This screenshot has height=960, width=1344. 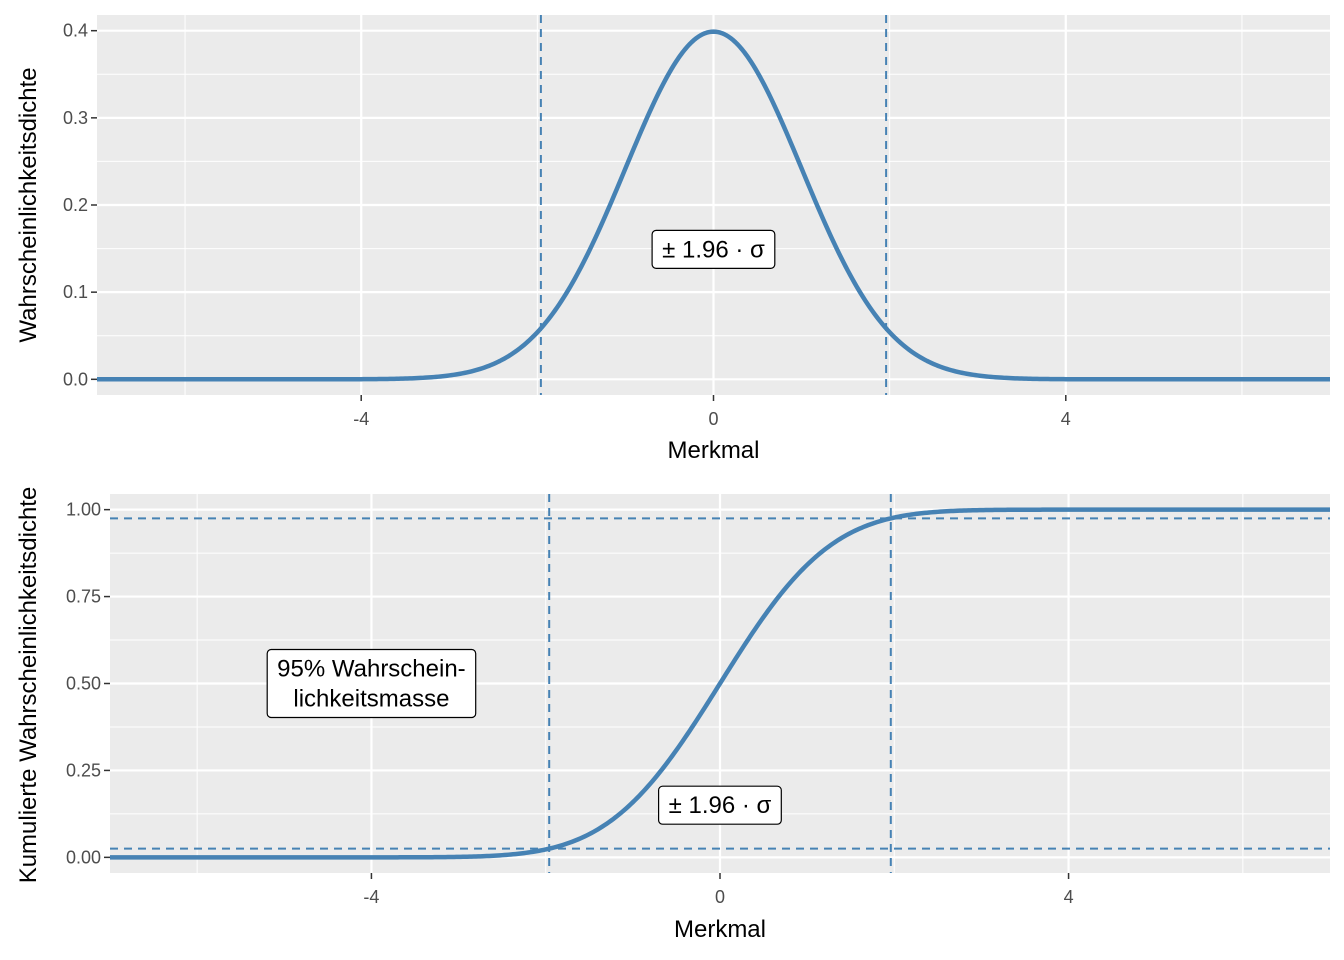 What do you see at coordinates (28, 204) in the screenshot?
I see `y-axis-title: Wahrscheinlichkeitsdichte` at bounding box center [28, 204].